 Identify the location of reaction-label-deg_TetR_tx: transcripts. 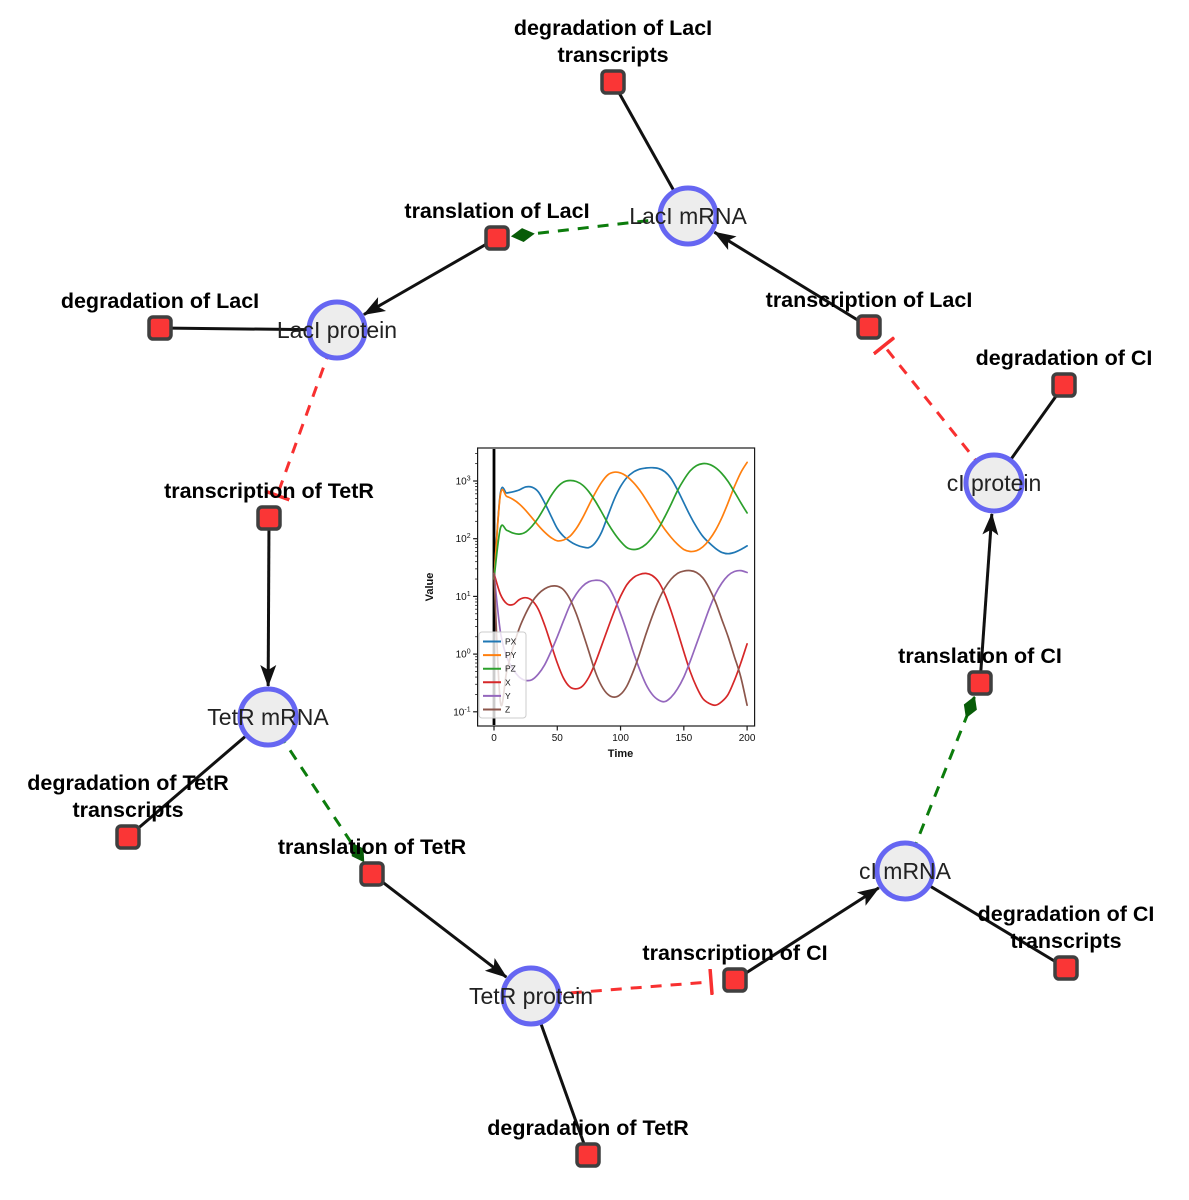
(127, 810).